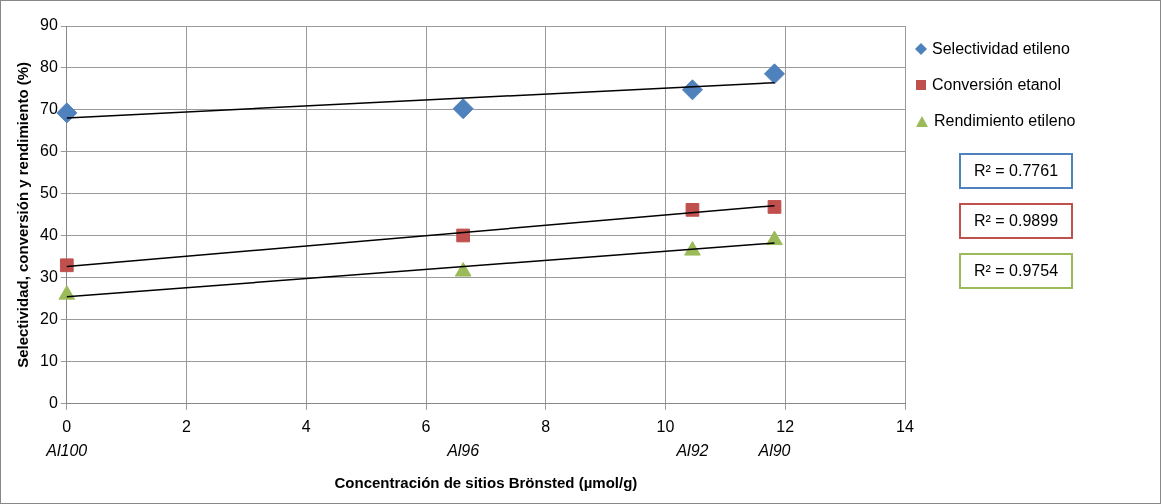 The height and width of the screenshot is (504, 1161). Describe the element at coordinates (1016, 171) in the screenshot. I see `text: R² = 0.7761` at that location.